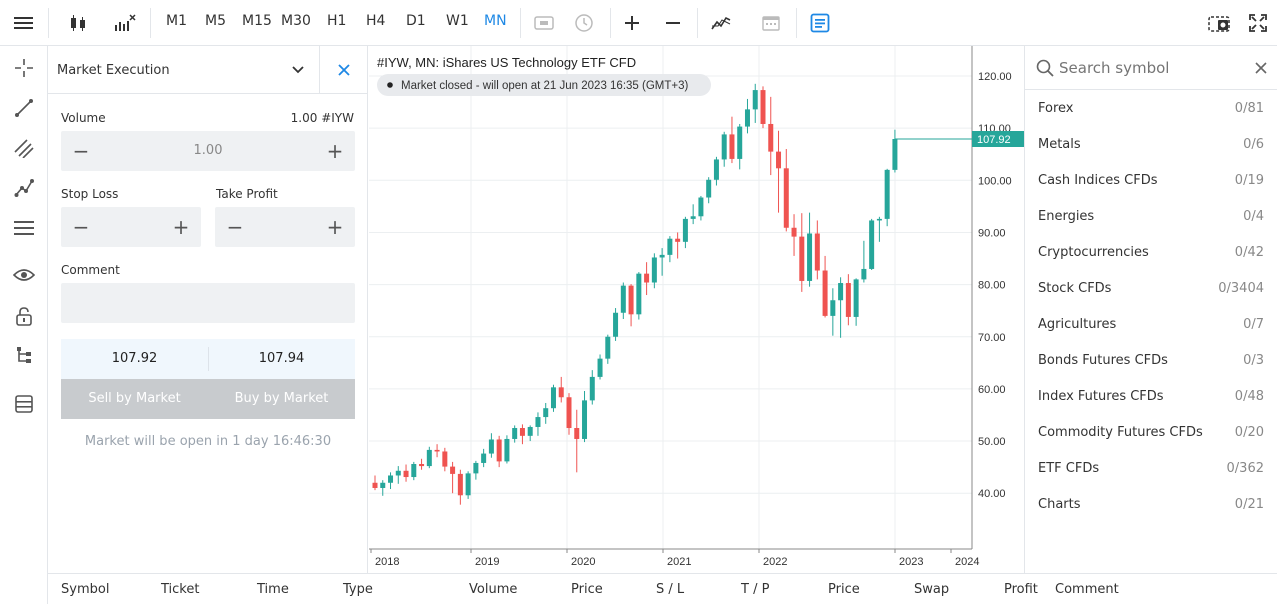  Describe the element at coordinates (125, 23) in the screenshot. I see `indicators-icon` at that location.